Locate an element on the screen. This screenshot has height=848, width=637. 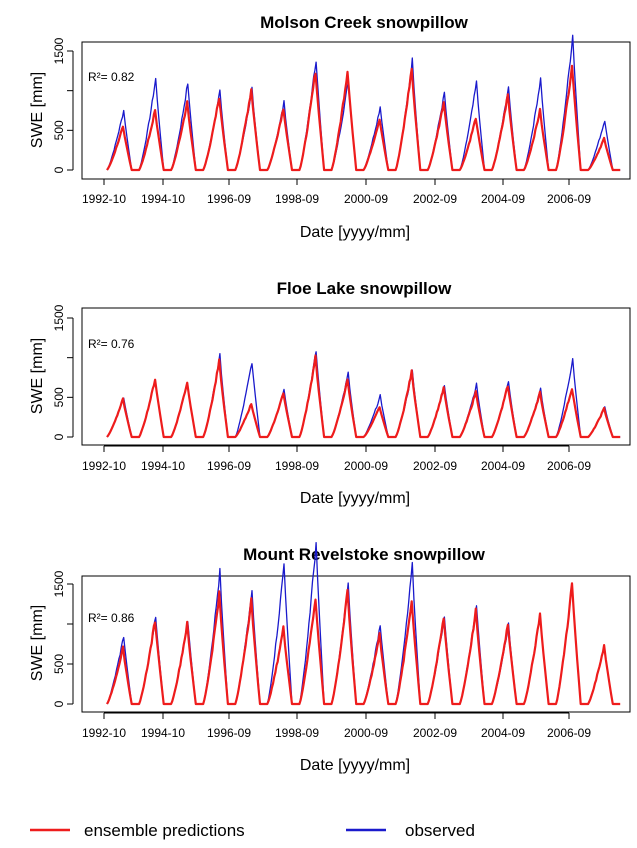
r-squared-annotation: R²= 0.82 is located at coordinates (111, 77).